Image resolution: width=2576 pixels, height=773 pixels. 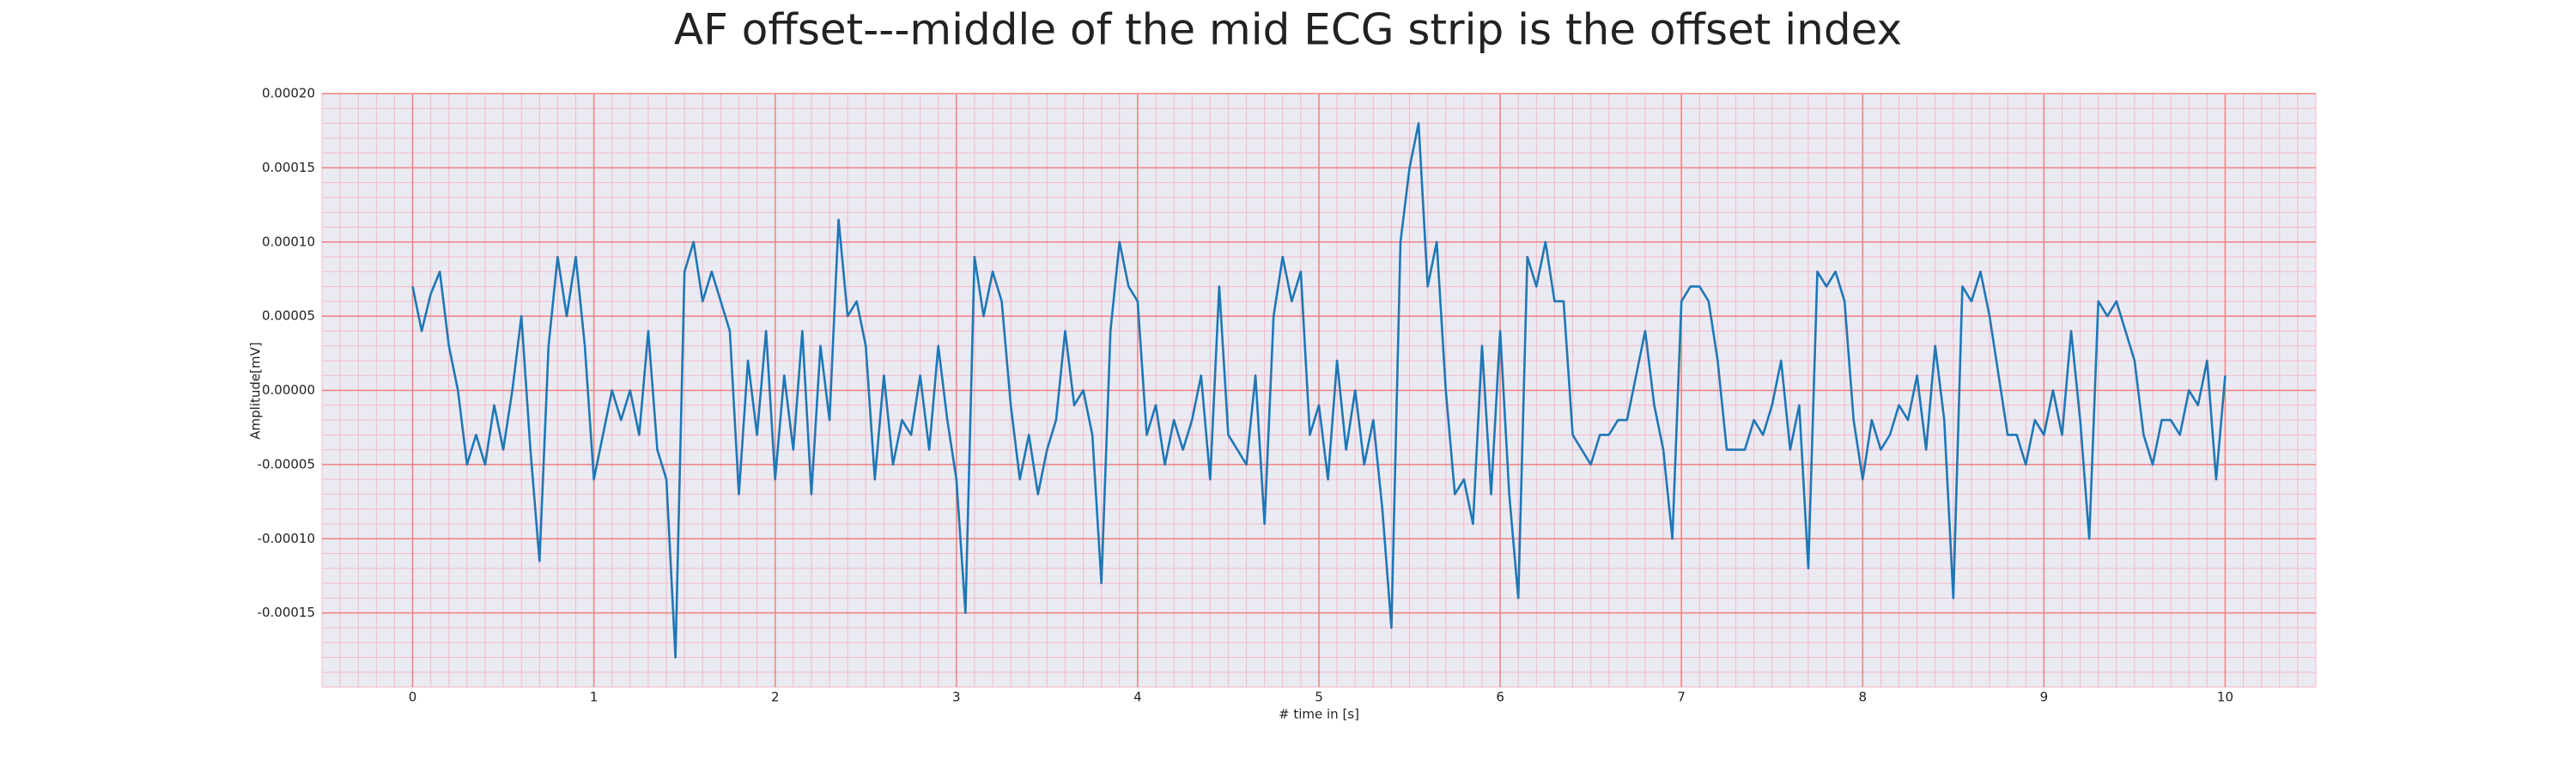 I want to click on y-axis-label: Amplitude[mV], so click(x=256, y=390).